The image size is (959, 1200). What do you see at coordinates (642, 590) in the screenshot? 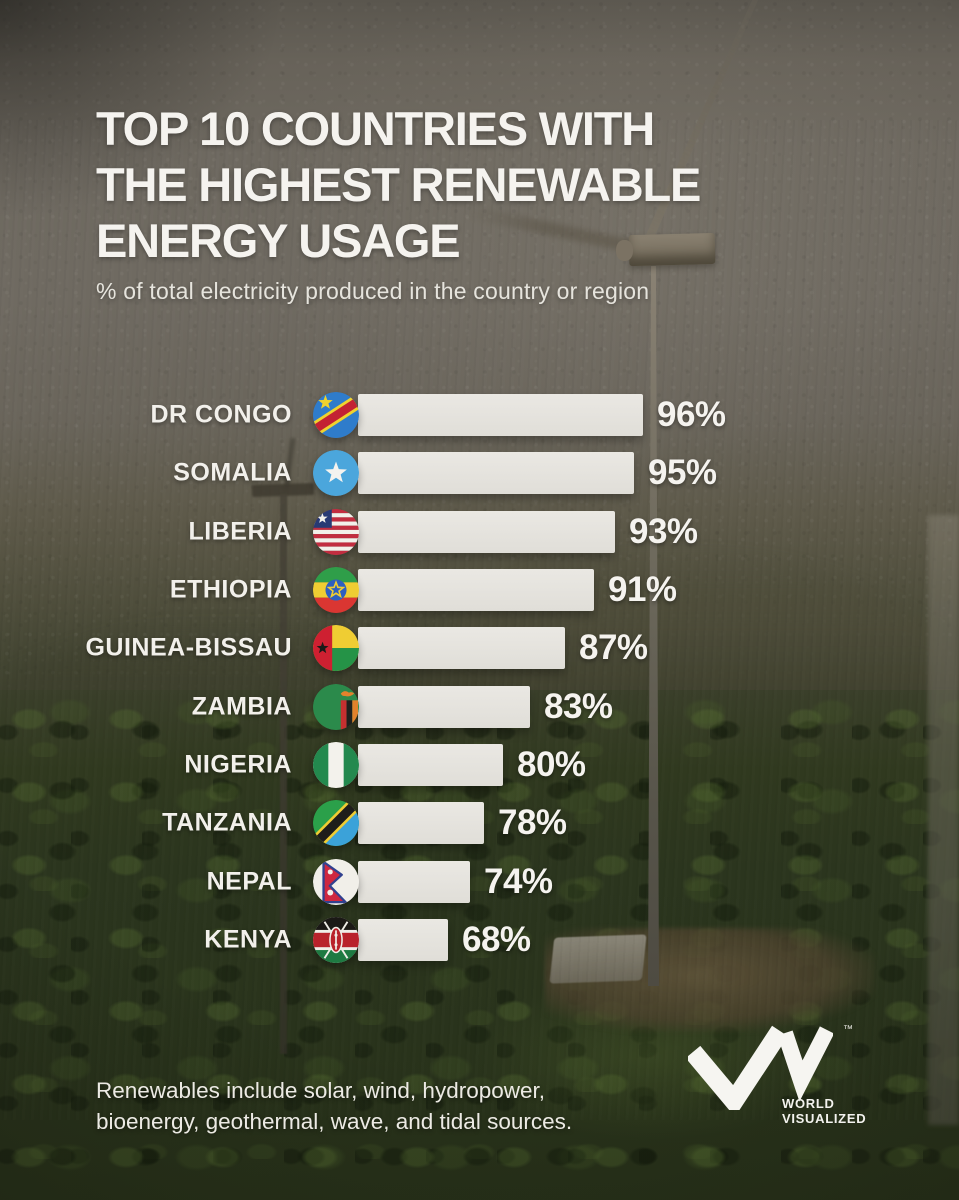
I see `value-label: 91%` at bounding box center [642, 590].